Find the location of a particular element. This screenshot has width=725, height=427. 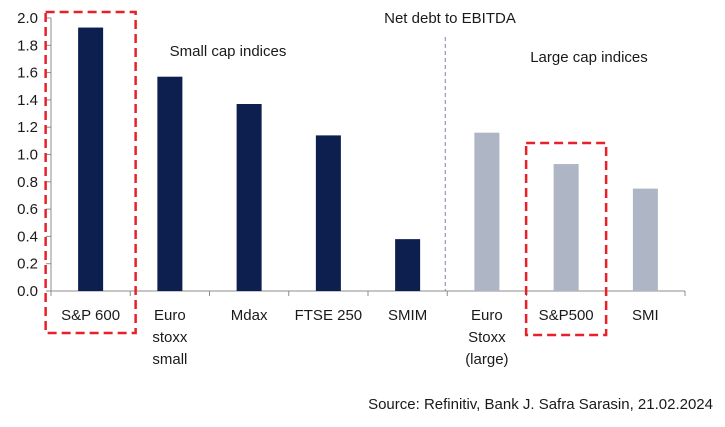

y-tick-label: 0.6 is located at coordinates (27, 209).